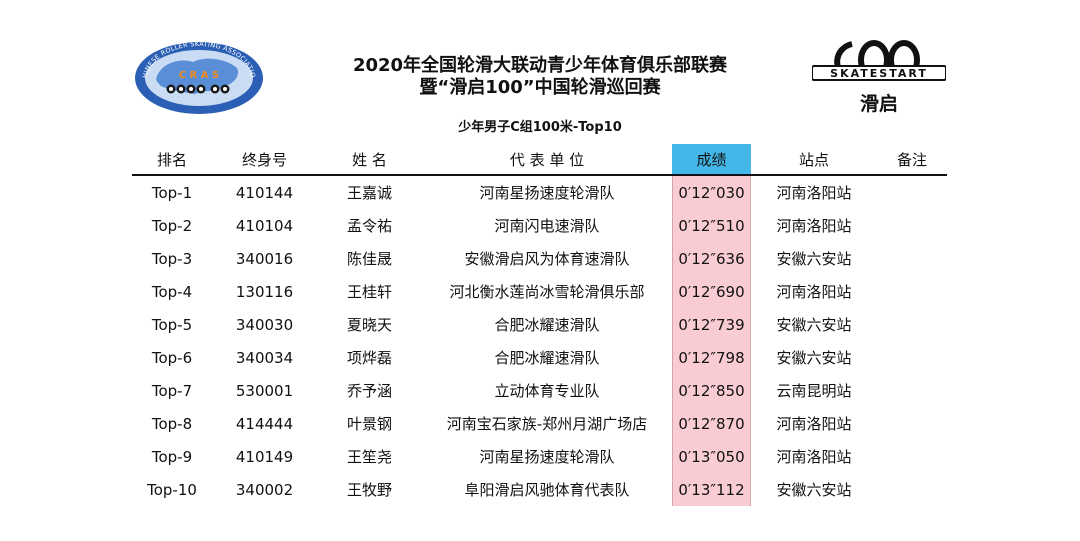  I want to click on cell-name: 叶景钢, so click(369, 424).